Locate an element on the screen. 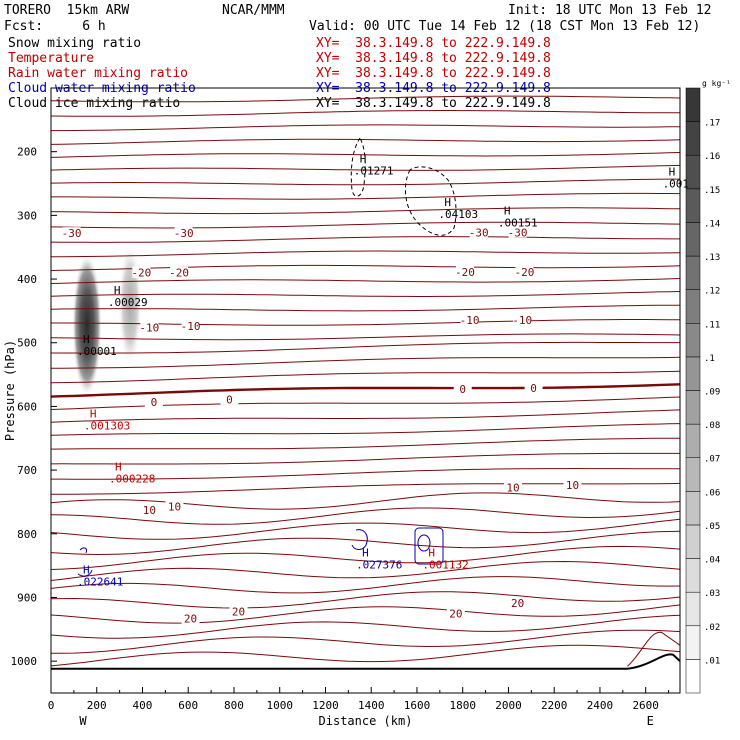 This screenshot has height=740, width=740. legend-snow-xy: XY= 38.3.149.8 to 222.9.149.8 is located at coordinates (433, 43).